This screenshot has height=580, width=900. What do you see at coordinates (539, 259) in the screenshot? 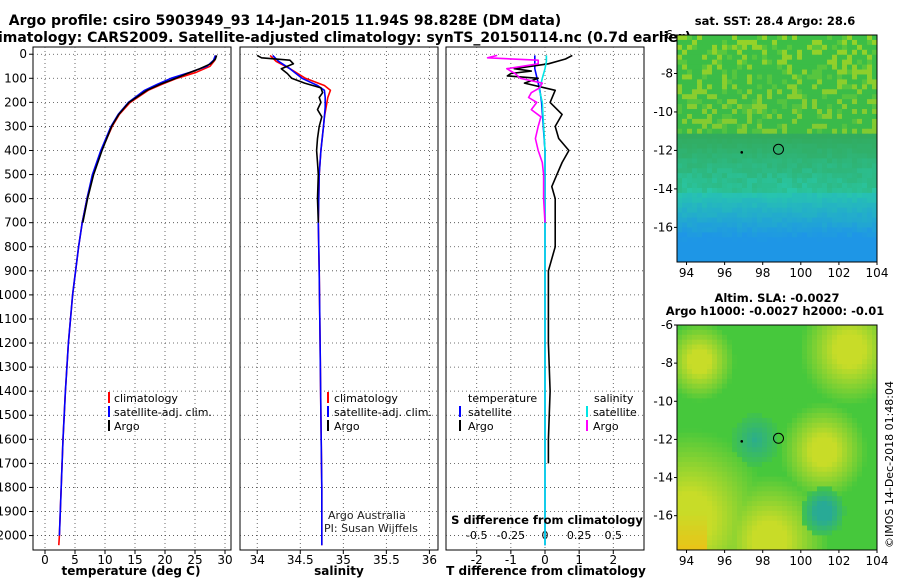
I see `series-t-argo` at bounding box center [539, 259].